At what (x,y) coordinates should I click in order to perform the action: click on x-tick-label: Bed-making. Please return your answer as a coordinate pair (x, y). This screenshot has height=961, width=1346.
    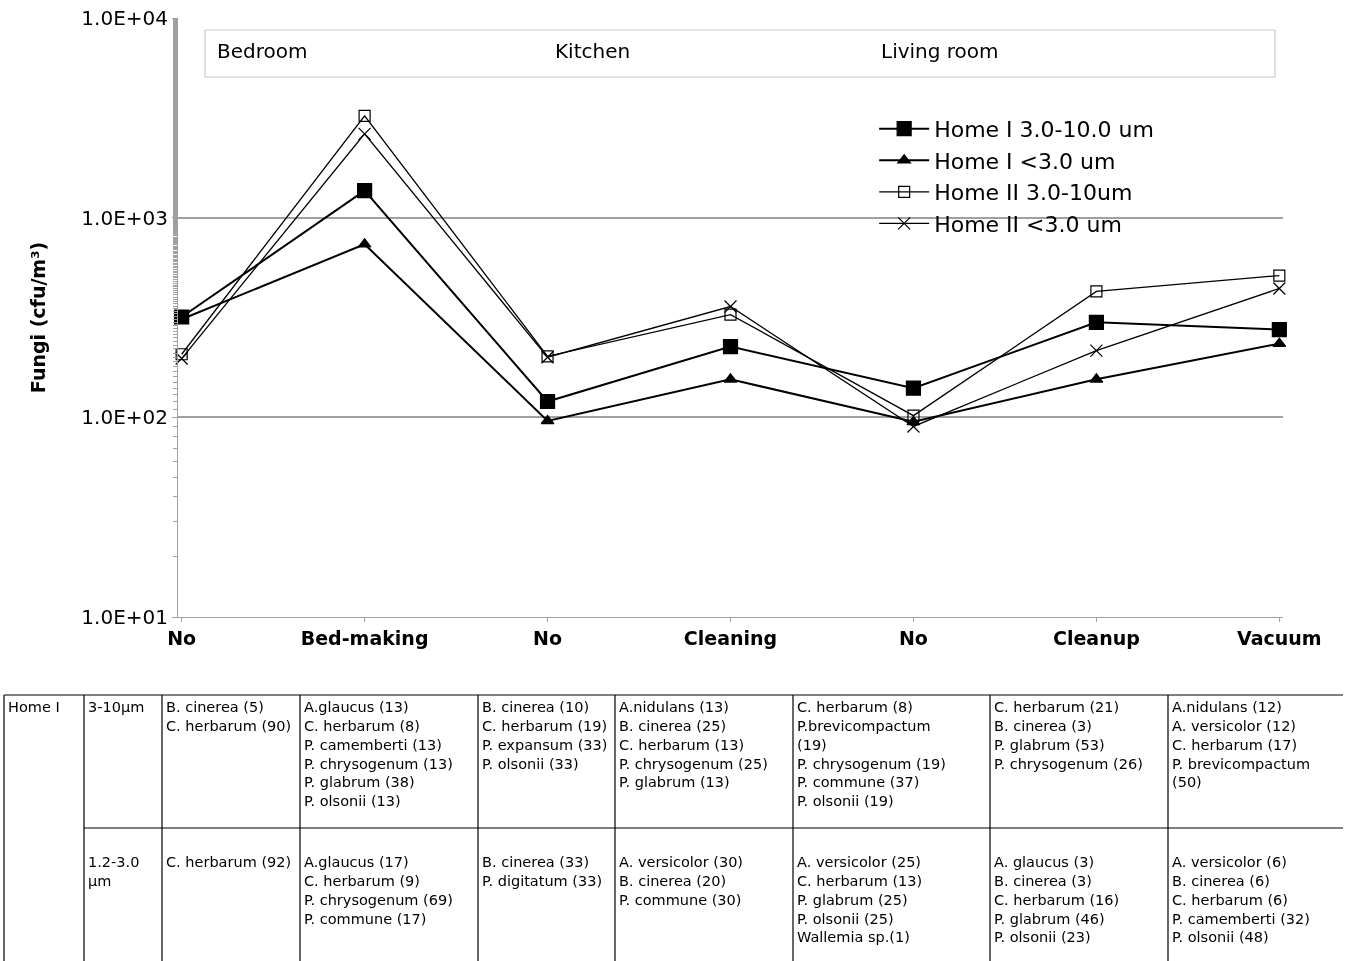
    Looking at the image, I should click on (364, 637).